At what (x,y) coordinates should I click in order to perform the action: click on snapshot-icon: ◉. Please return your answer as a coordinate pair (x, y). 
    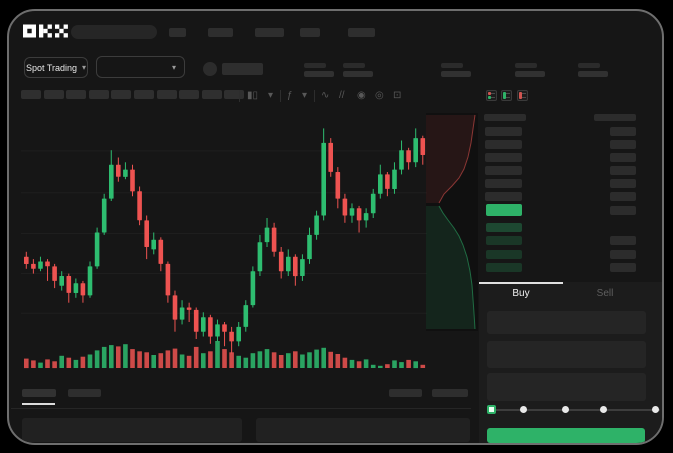
    Looking at the image, I should click on (361, 95).